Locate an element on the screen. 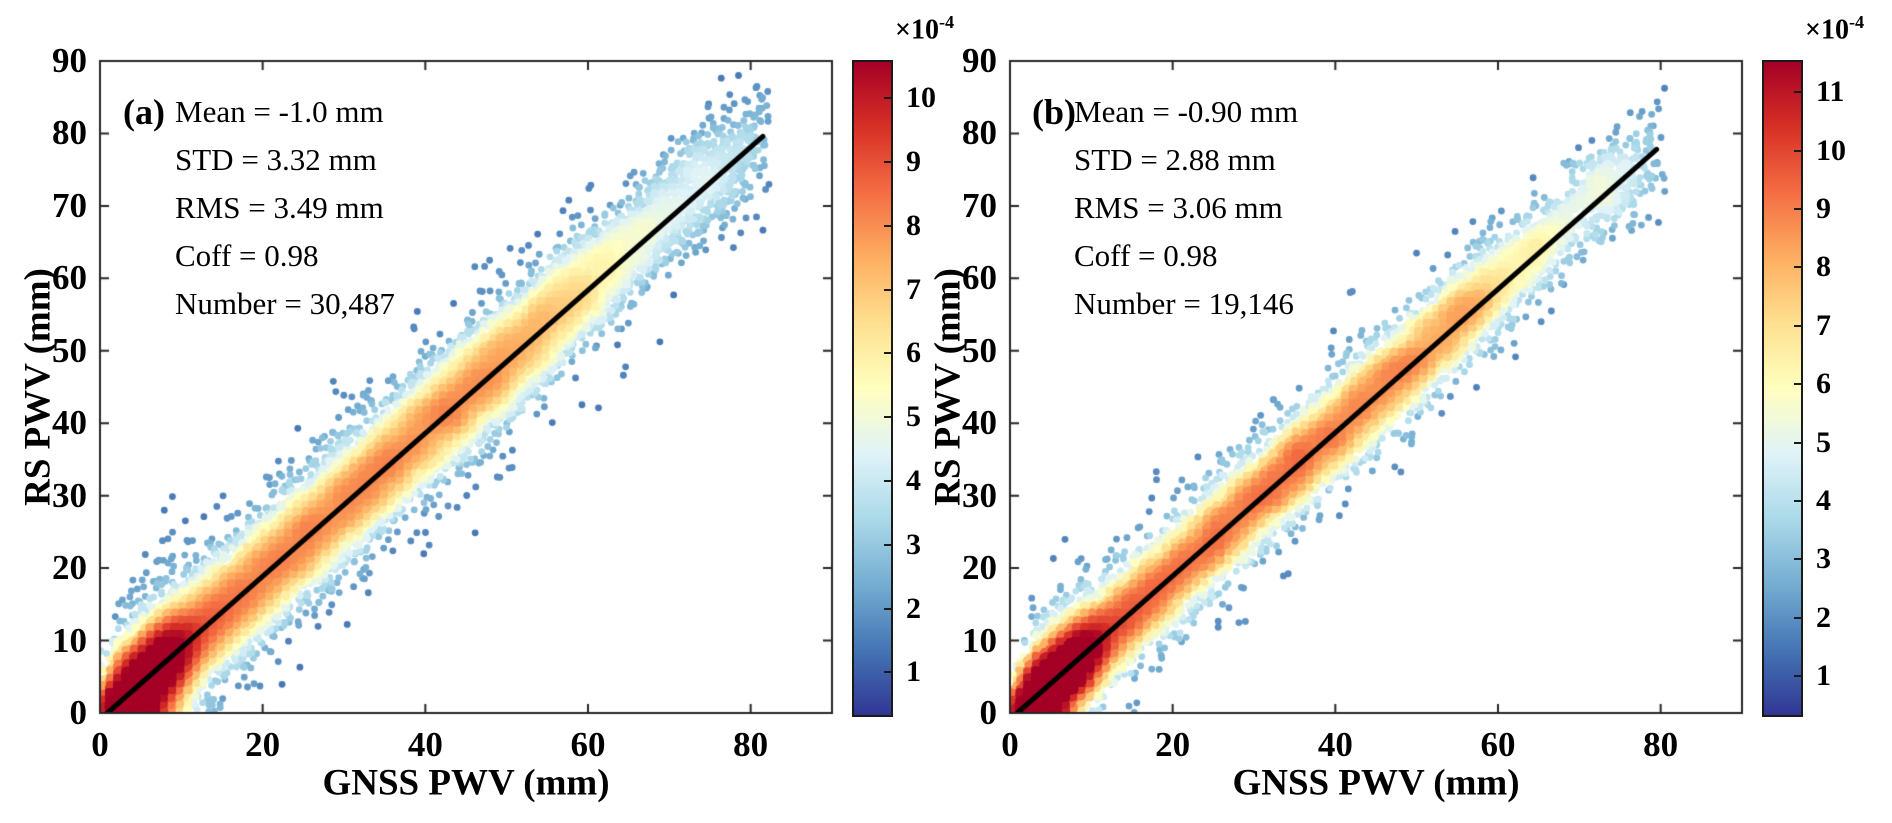  panel-b-y-tick-label: 30 is located at coordinates (979, 495).